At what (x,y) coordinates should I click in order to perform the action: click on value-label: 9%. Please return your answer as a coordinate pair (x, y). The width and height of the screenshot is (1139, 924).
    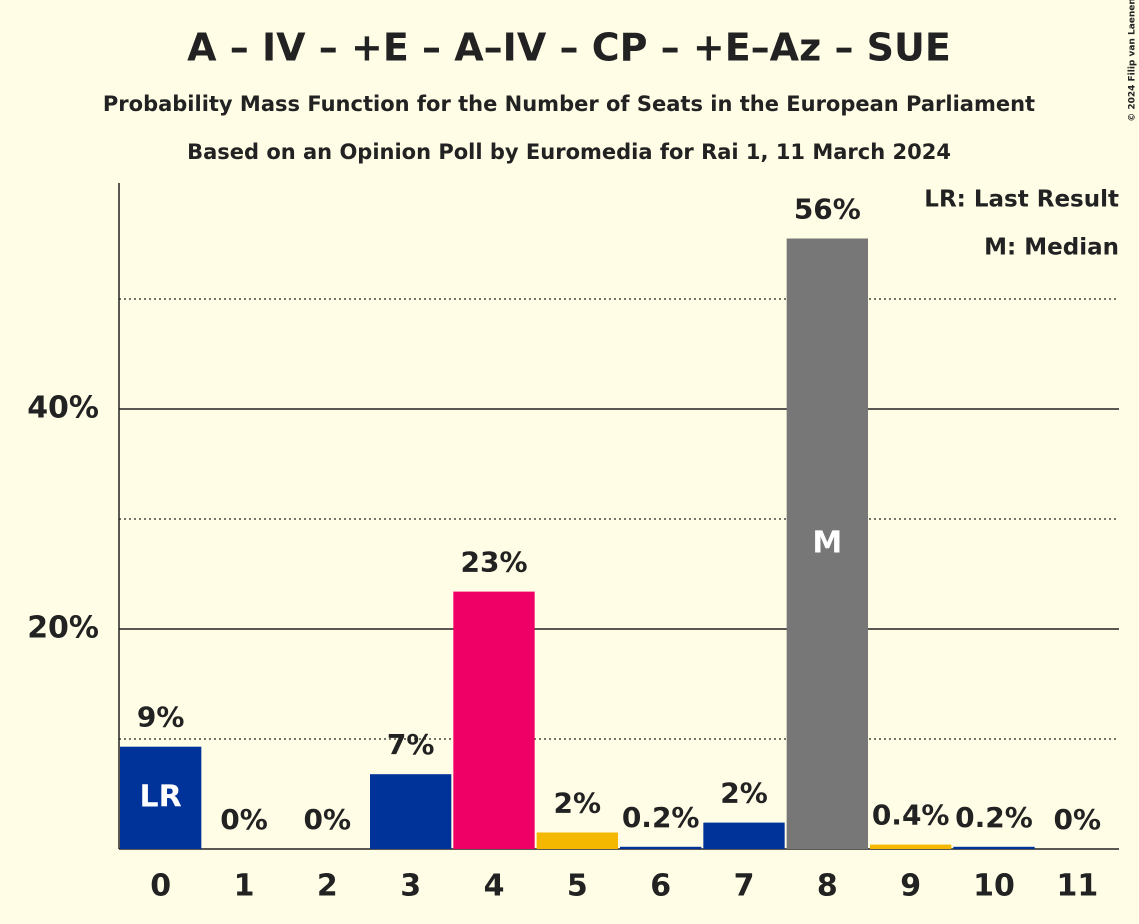
    Looking at the image, I should click on (161, 717).